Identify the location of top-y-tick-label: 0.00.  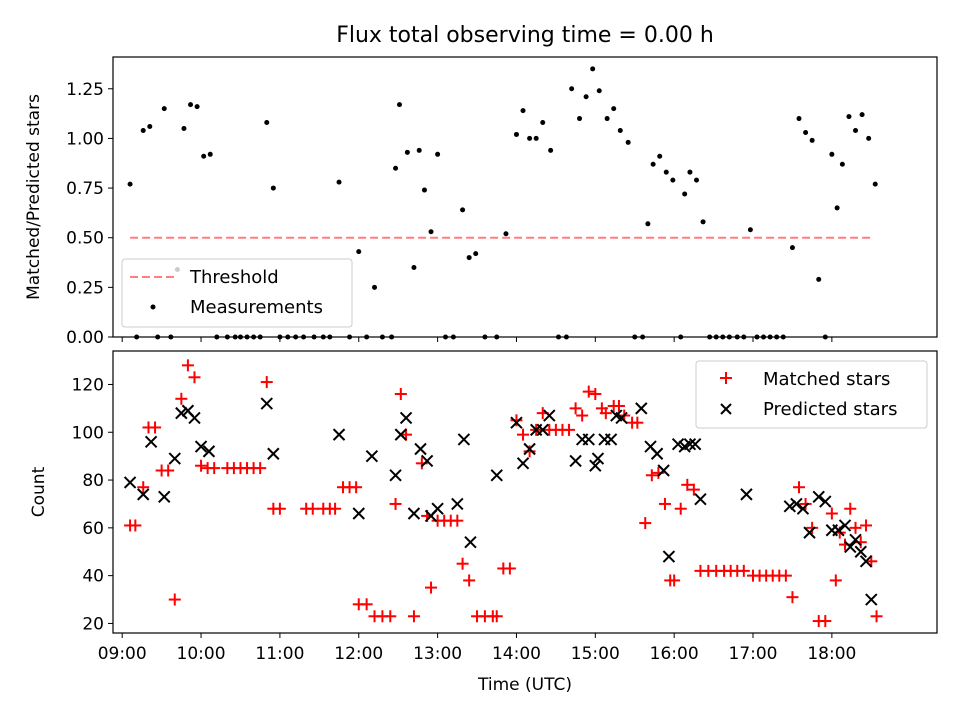
(85, 338).